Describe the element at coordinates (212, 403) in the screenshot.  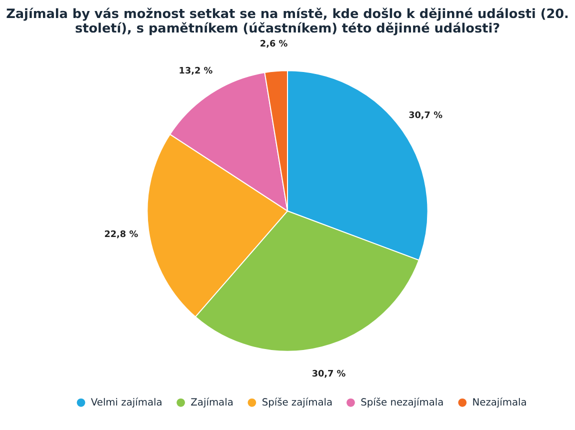
I see `legend-label: Zajímala` at that location.